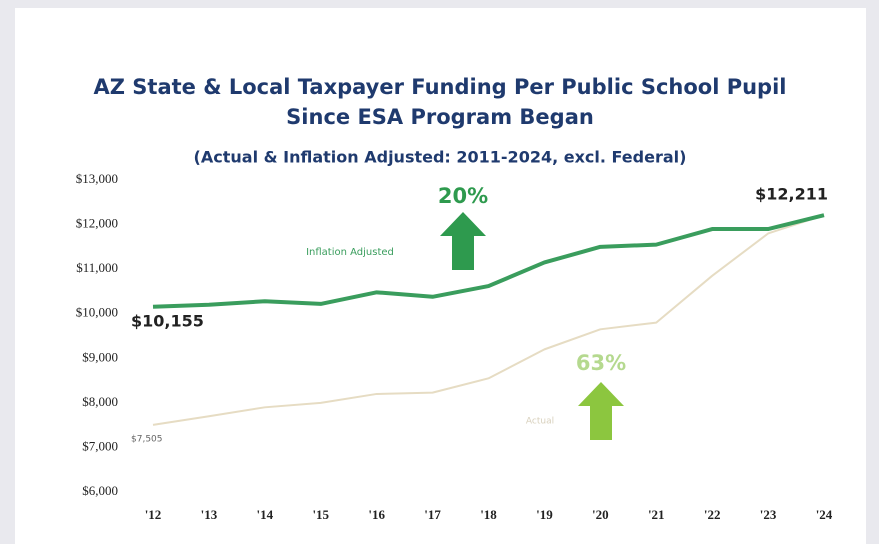 This screenshot has height=544, width=879. I want to click on x-tick-label: '23, so click(768, 514).